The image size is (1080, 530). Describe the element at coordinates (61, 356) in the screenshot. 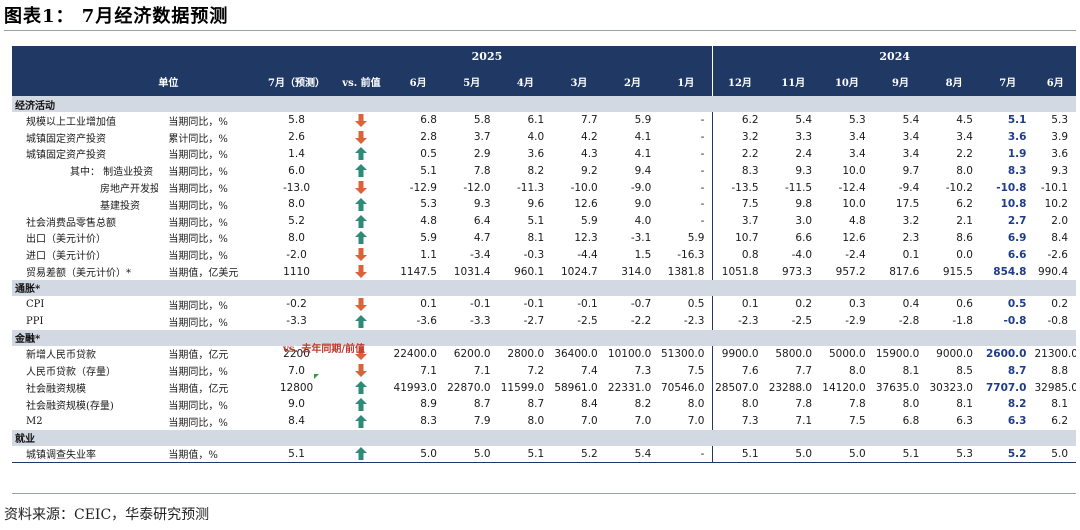

I see `row-label: 新增人民币贷款` at that location.